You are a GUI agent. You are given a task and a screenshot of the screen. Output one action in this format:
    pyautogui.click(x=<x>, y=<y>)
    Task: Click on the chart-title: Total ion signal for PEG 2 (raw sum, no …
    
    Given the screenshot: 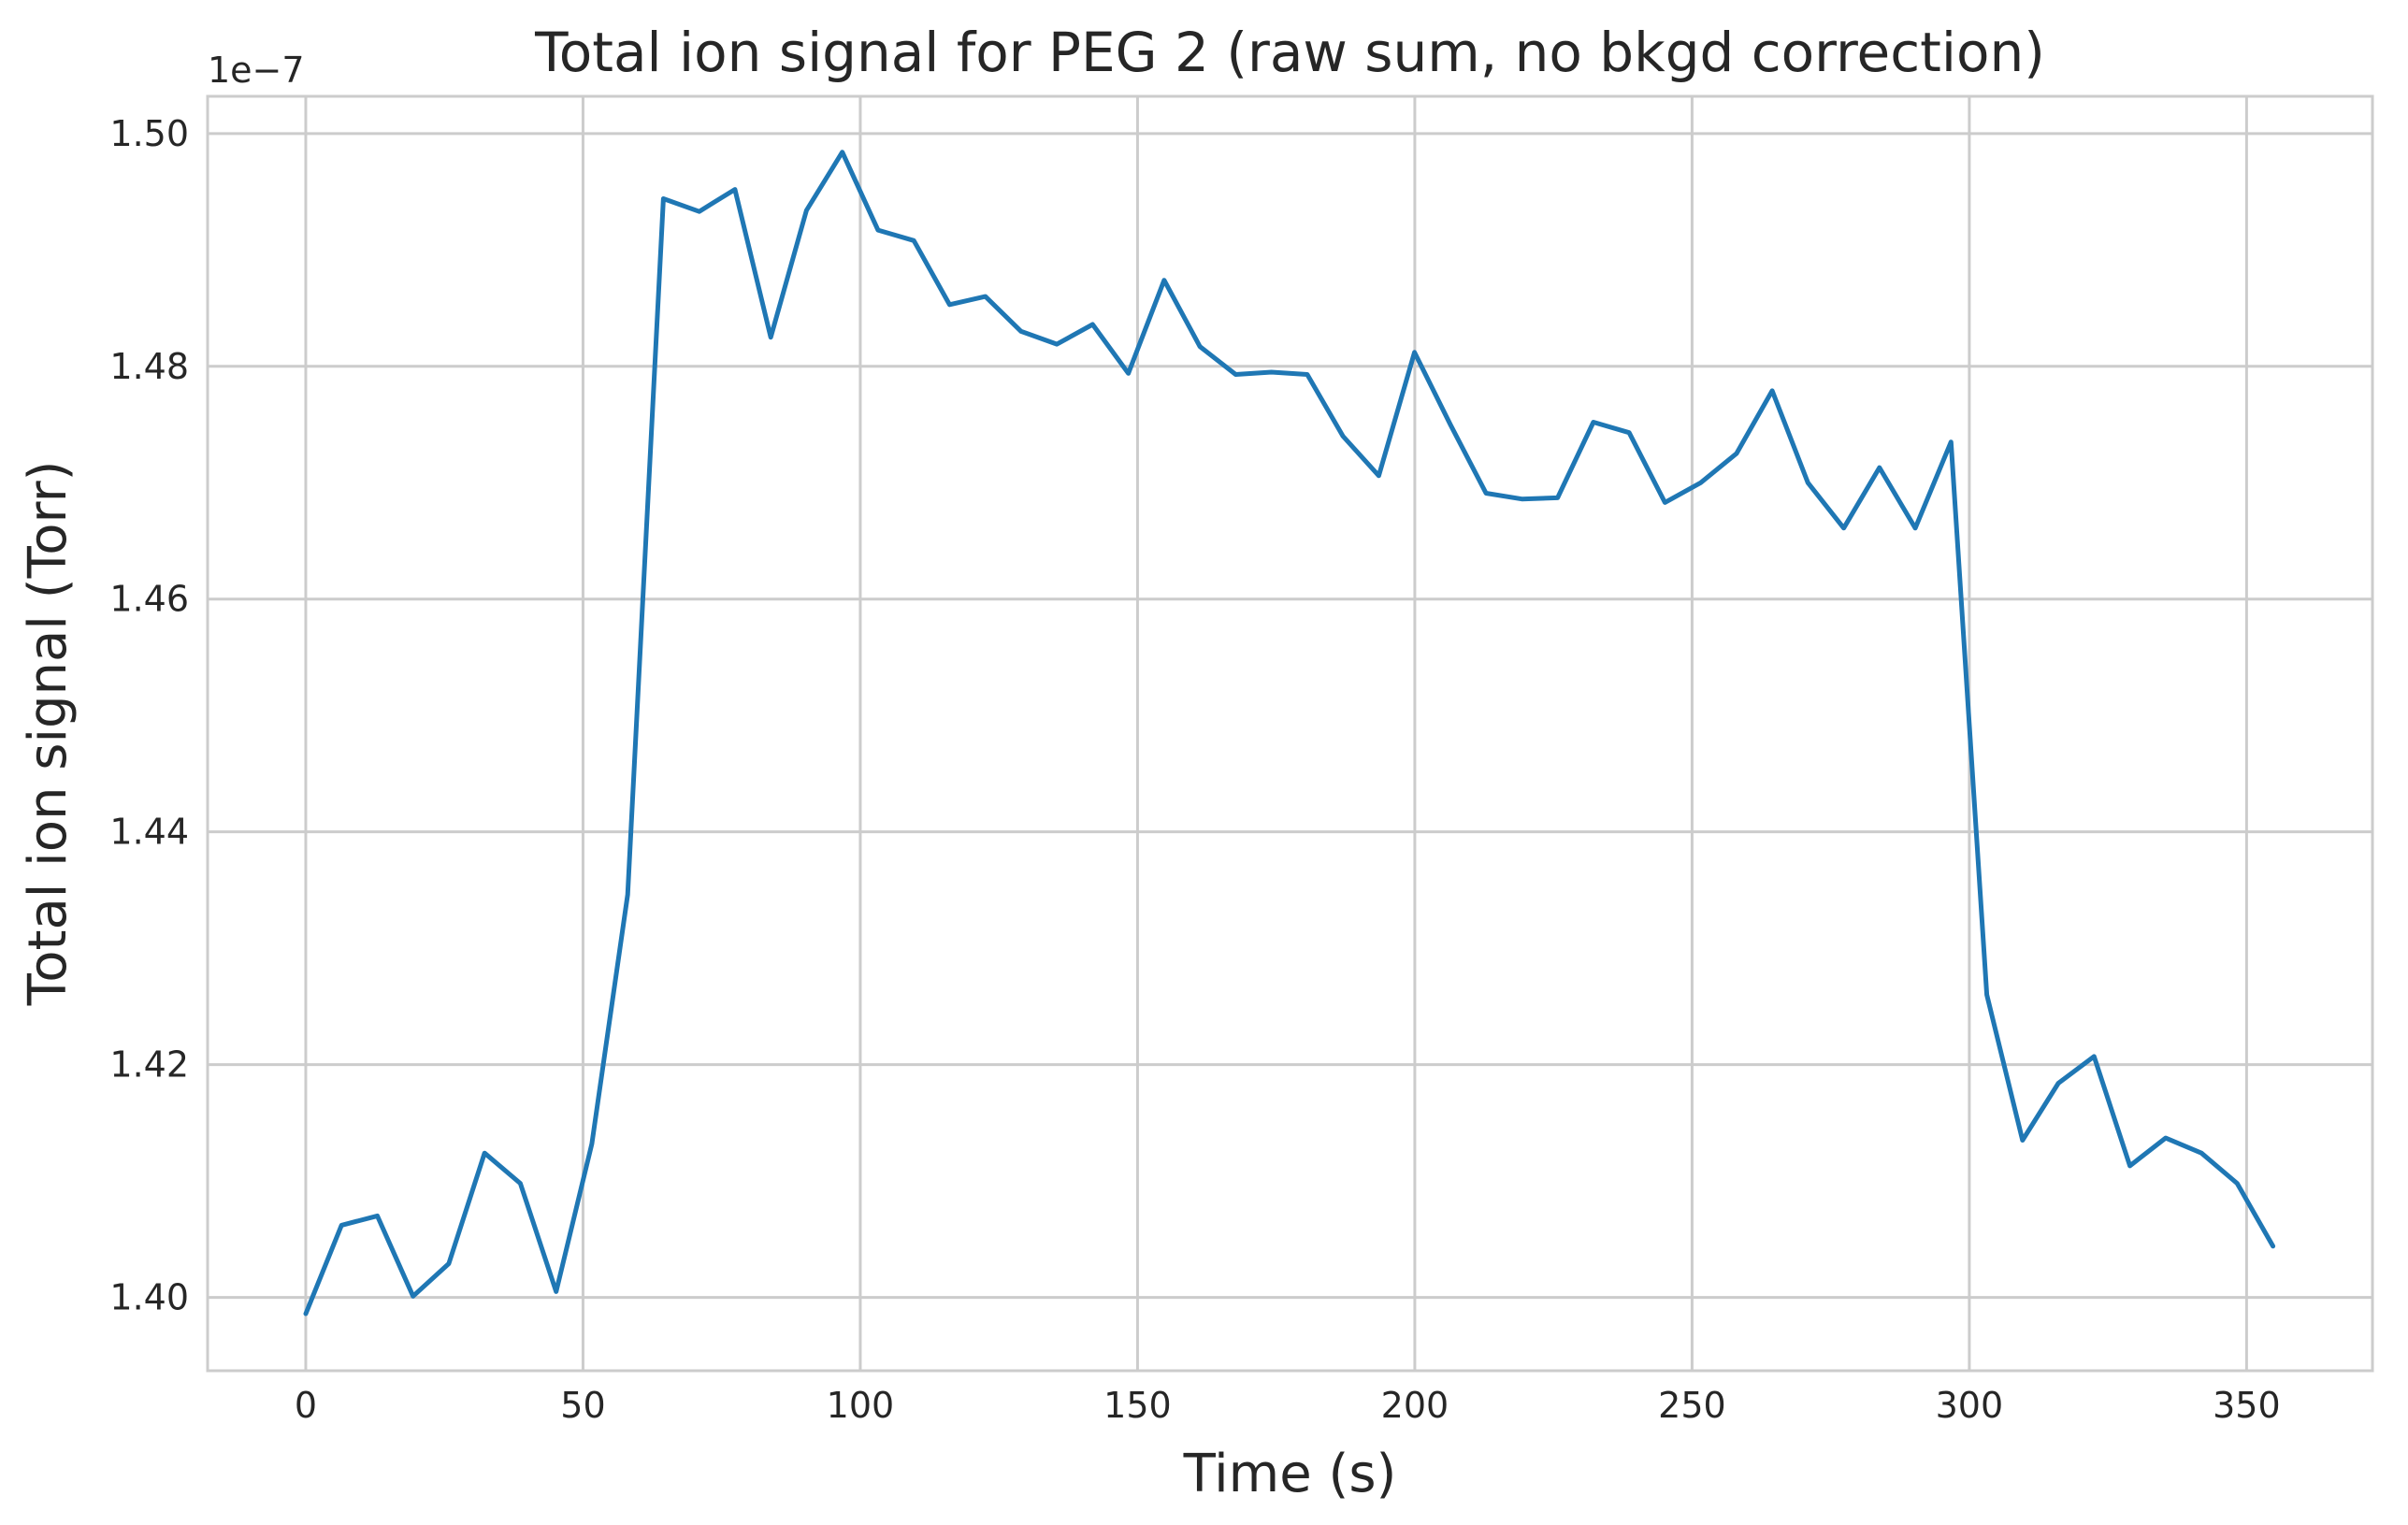 What is the action you would take?
    pyautogui.click(x=1289, y=52)
    